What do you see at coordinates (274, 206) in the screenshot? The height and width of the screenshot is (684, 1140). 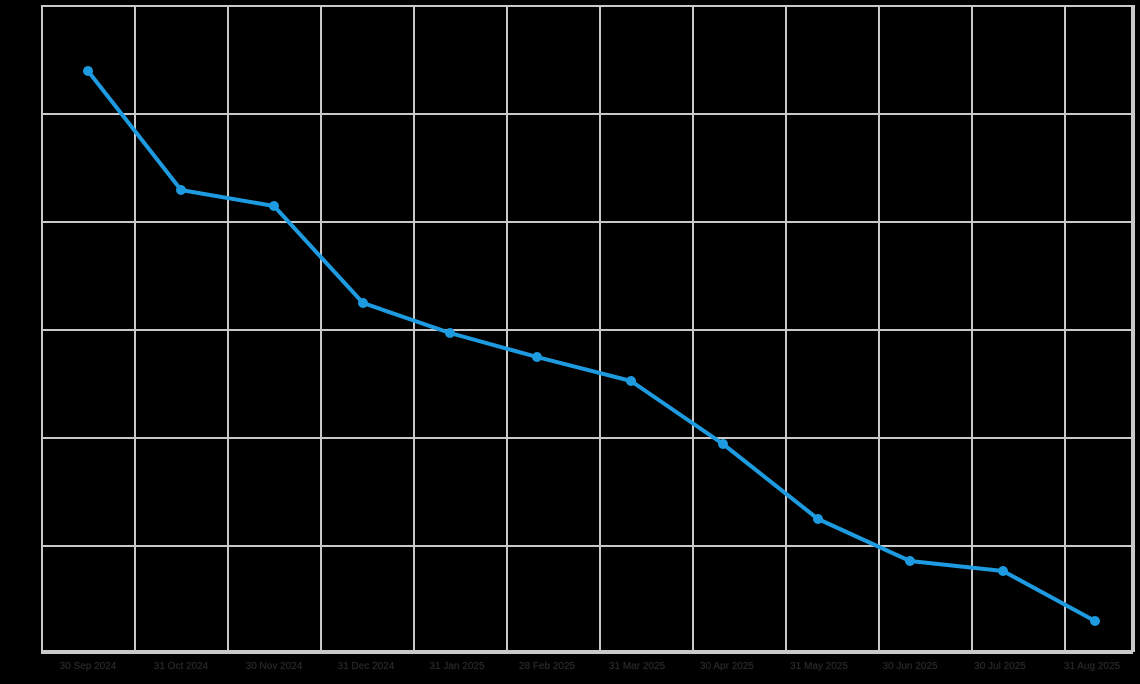 I see `data-point-marker: 30 Nov 2024: 68.6` at bounding box center [274, 206].